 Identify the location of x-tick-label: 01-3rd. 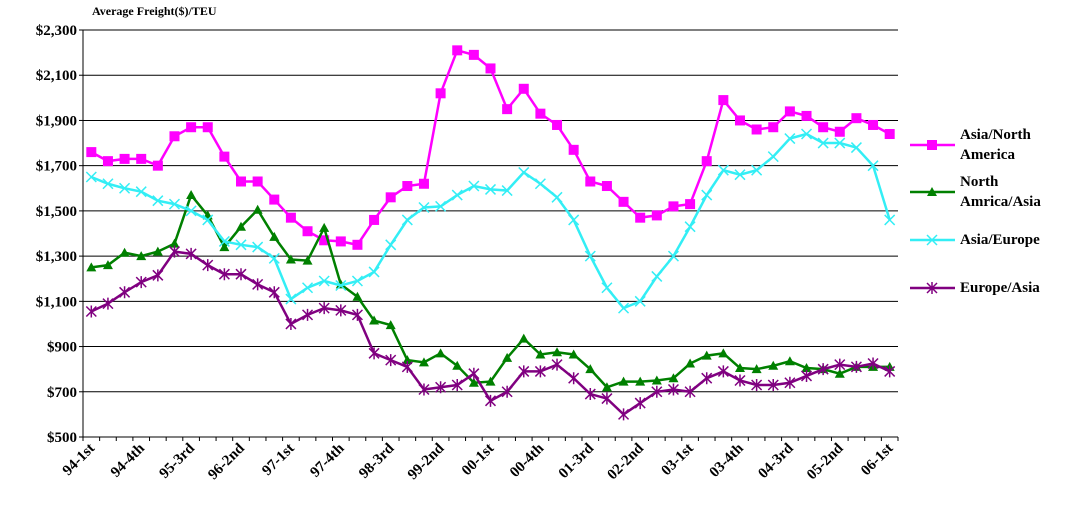
(577, 461).